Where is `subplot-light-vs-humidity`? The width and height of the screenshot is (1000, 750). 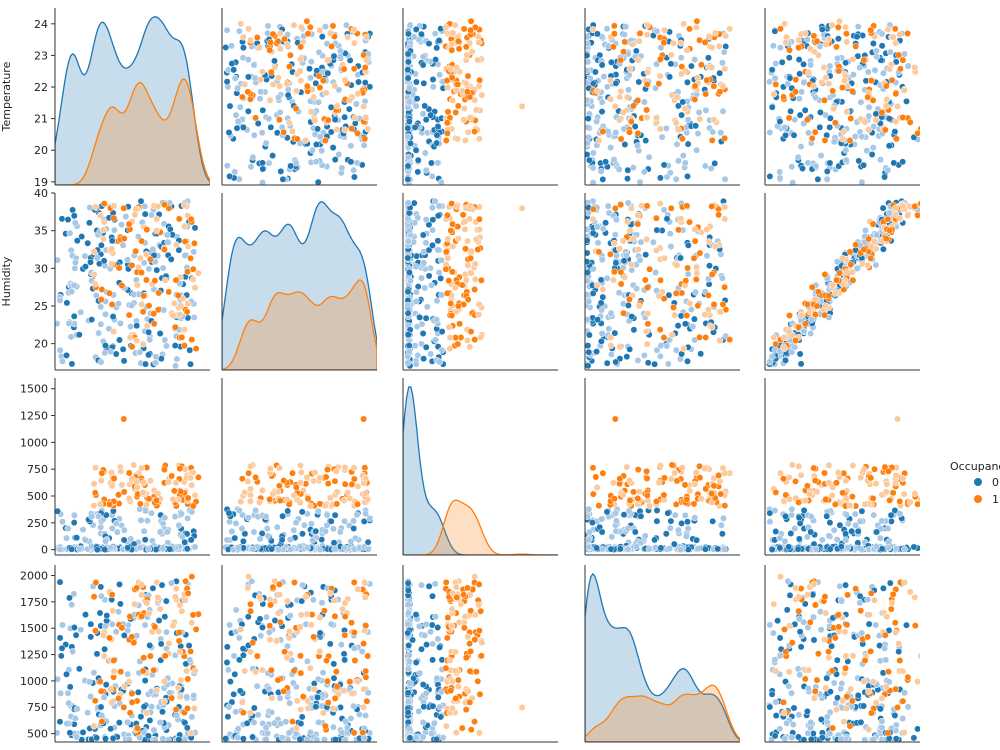 subplot-light-vs-humidity is located at coordinates (299, 467).